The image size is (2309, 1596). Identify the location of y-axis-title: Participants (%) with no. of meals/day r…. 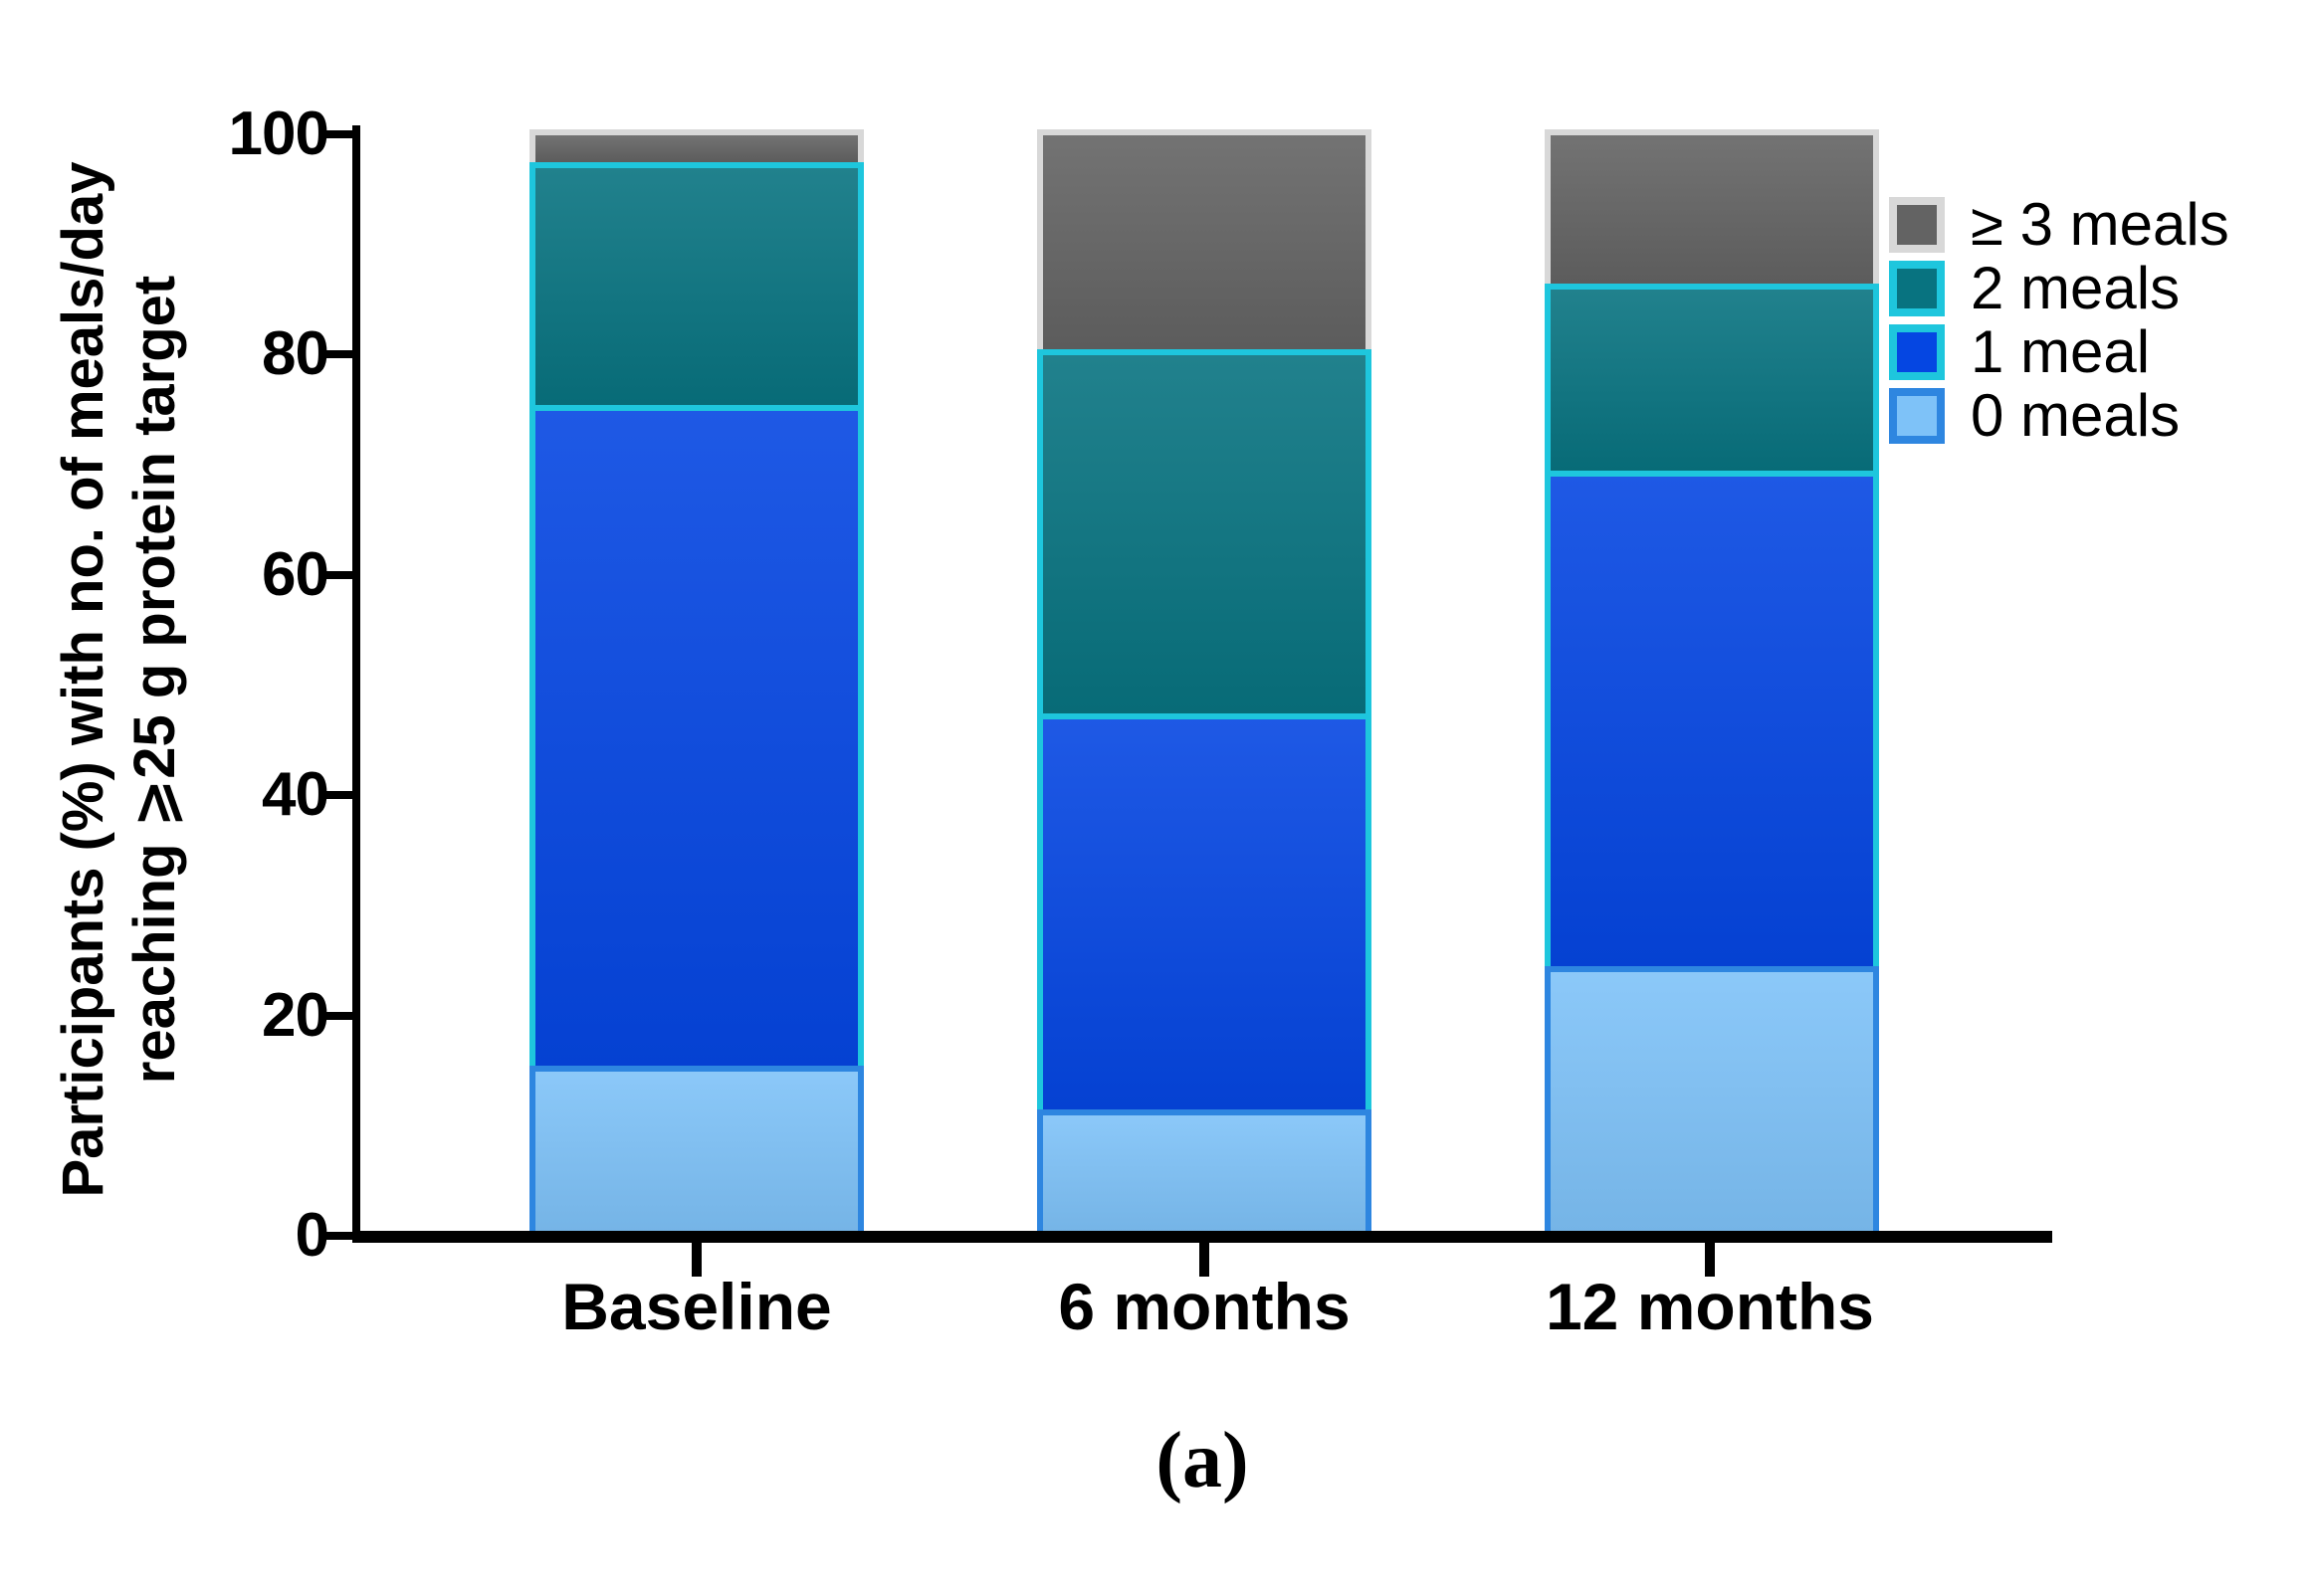
(128, 680).